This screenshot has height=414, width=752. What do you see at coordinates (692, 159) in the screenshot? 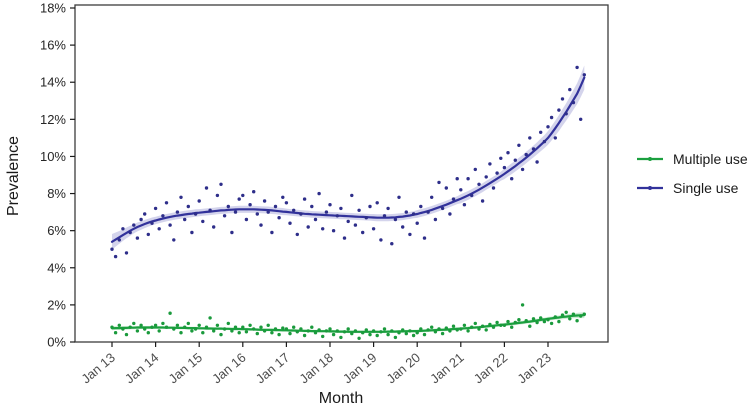
I see `legend-item-multiple-use: Multiple use` at bounding box center [692, 159].